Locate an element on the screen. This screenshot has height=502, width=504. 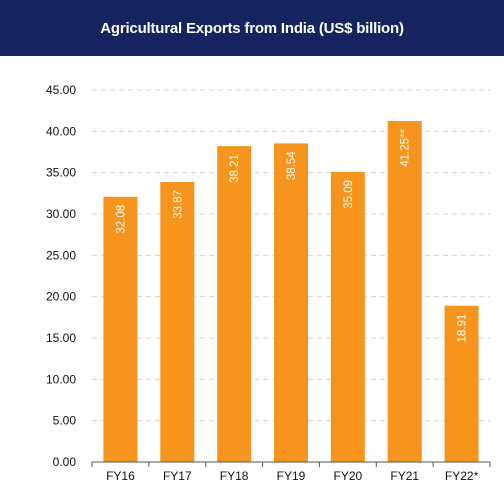
bar-value-label: 38.21 is located at coordinates (235, 168).